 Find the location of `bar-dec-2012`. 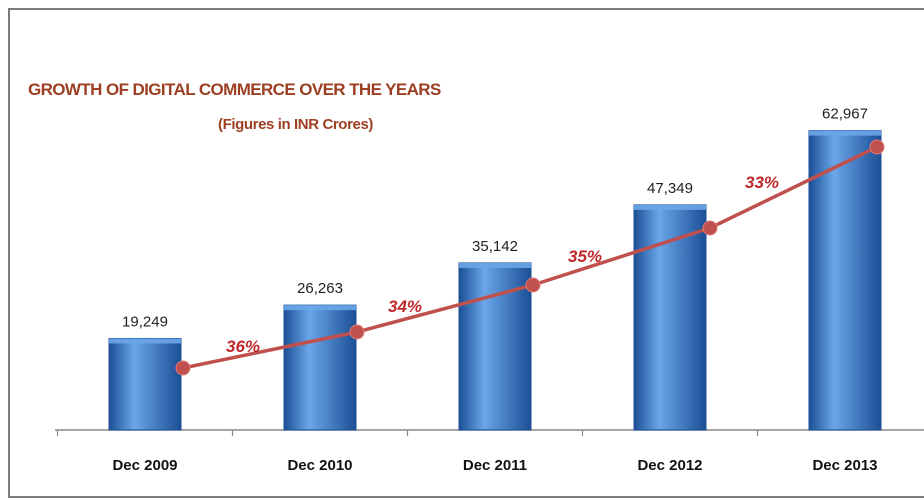

bar-dec-2012 is located at coordinates (670, 317).